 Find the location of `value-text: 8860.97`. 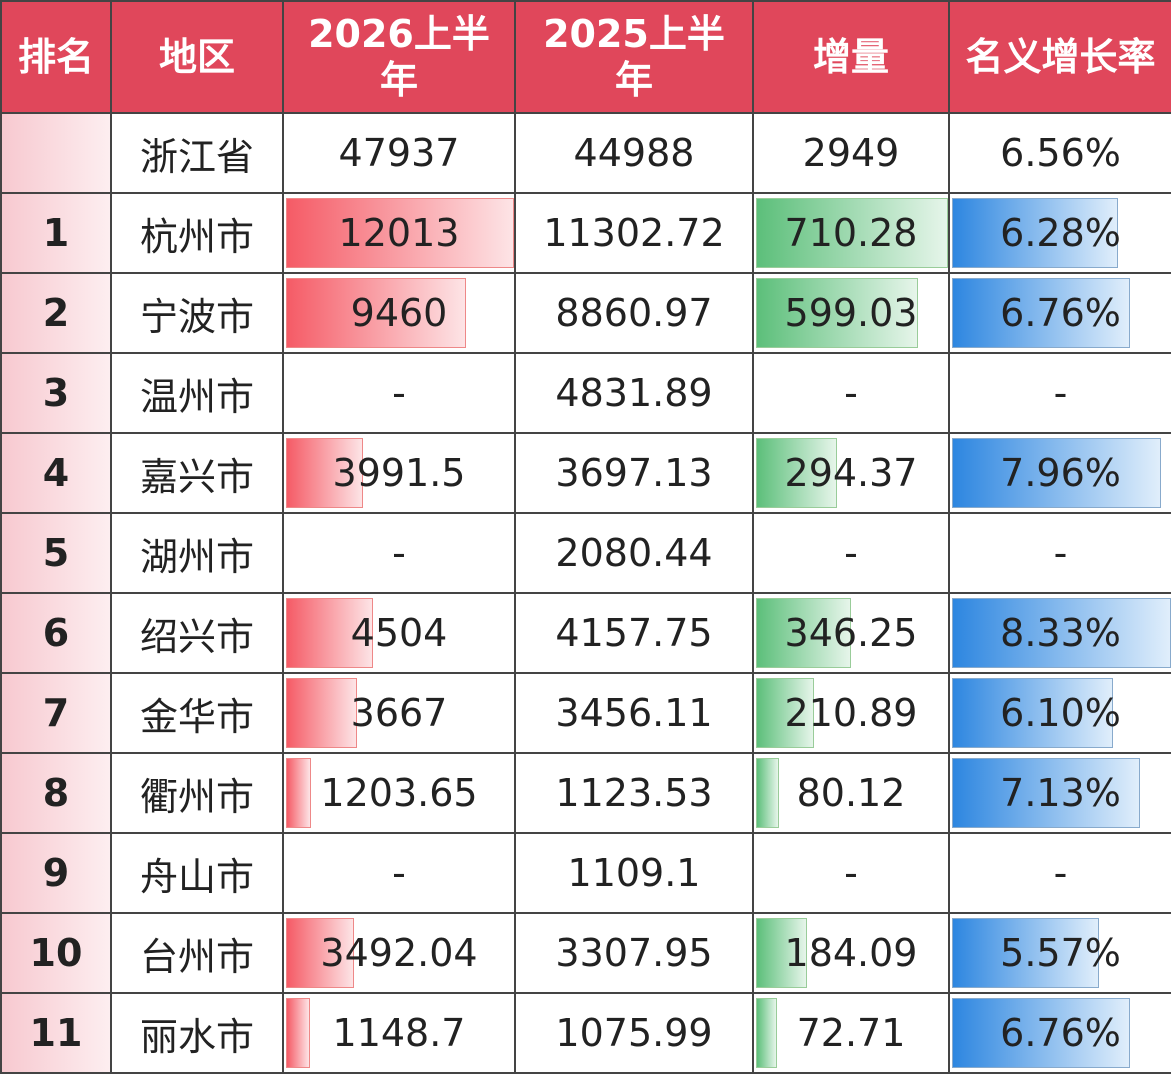

value-text: 8860.97 is located at coordinates (634, 313).